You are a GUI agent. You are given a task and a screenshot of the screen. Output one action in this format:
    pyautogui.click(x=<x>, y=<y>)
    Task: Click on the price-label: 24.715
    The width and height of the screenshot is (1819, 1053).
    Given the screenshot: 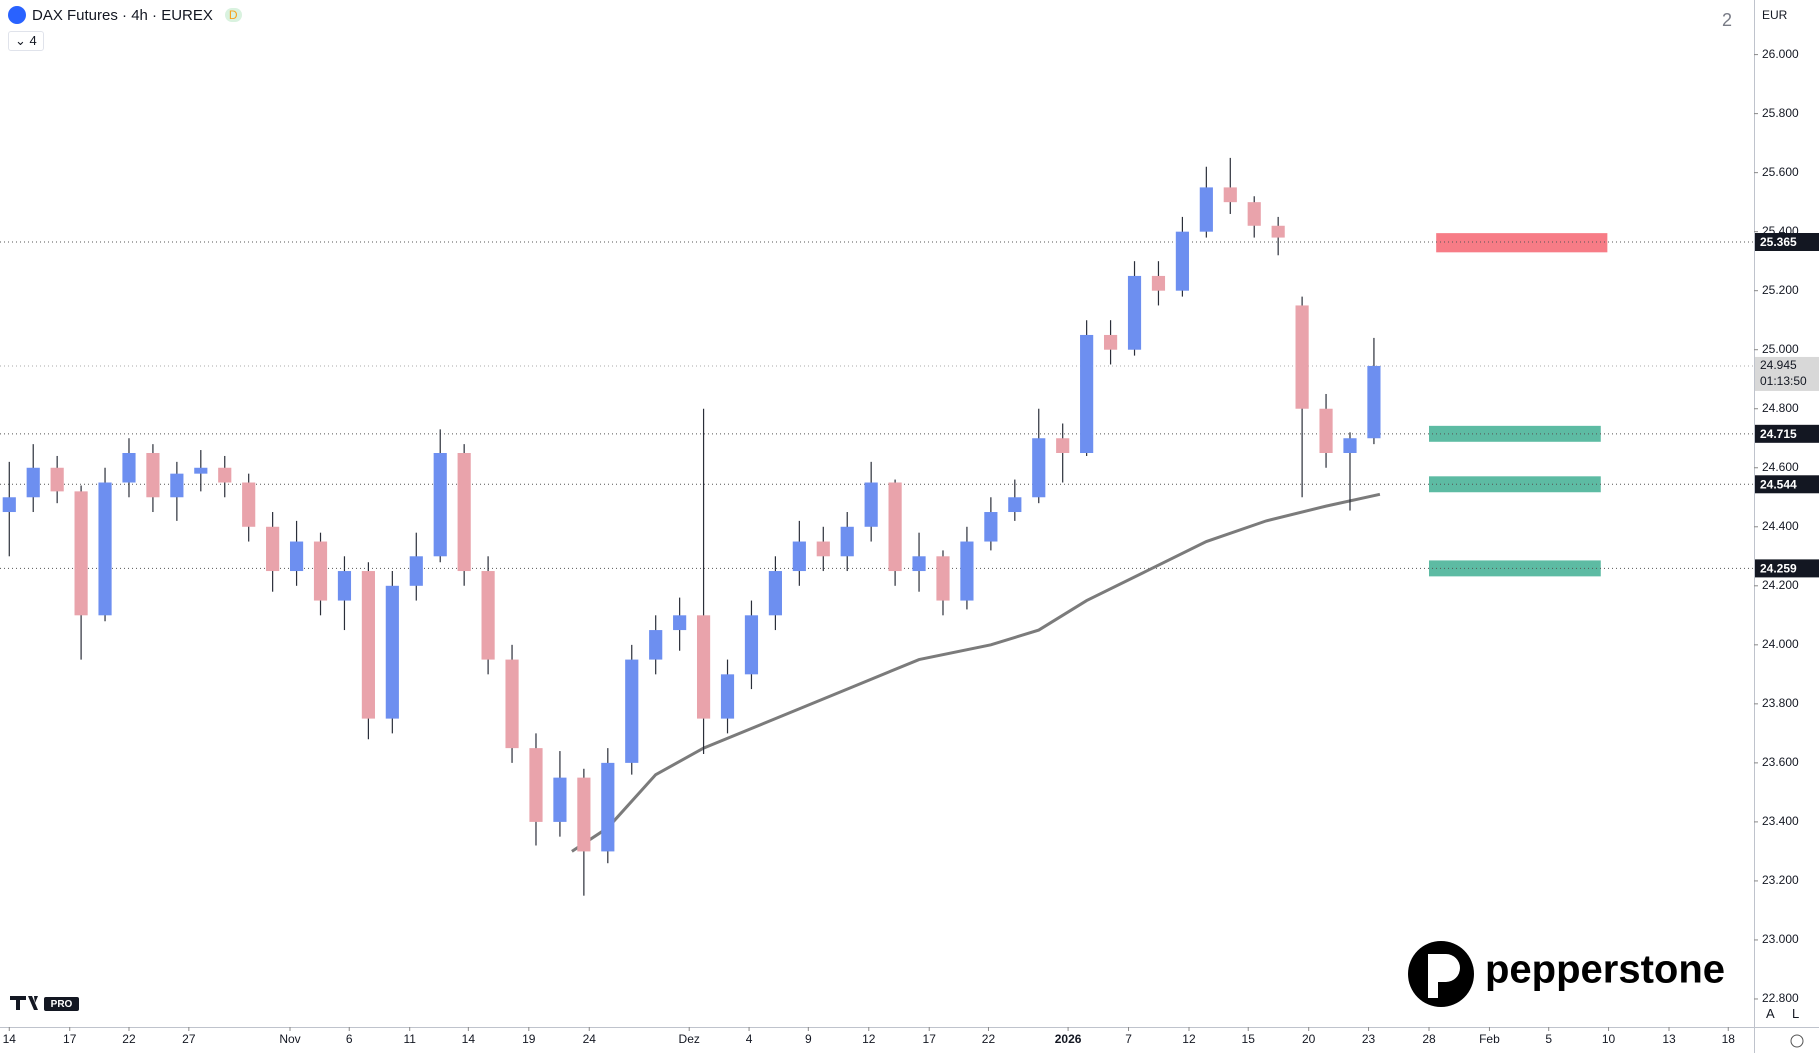 What is the action you would take?
    pyautogui.click(x=1778, y=434)
    